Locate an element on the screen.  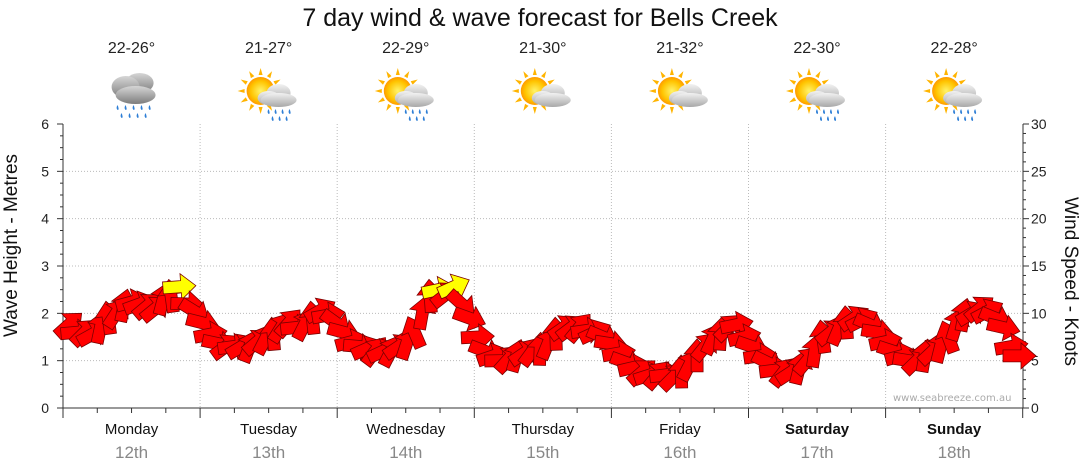
day-label: Tuesday is located at coordinates (269, 429).